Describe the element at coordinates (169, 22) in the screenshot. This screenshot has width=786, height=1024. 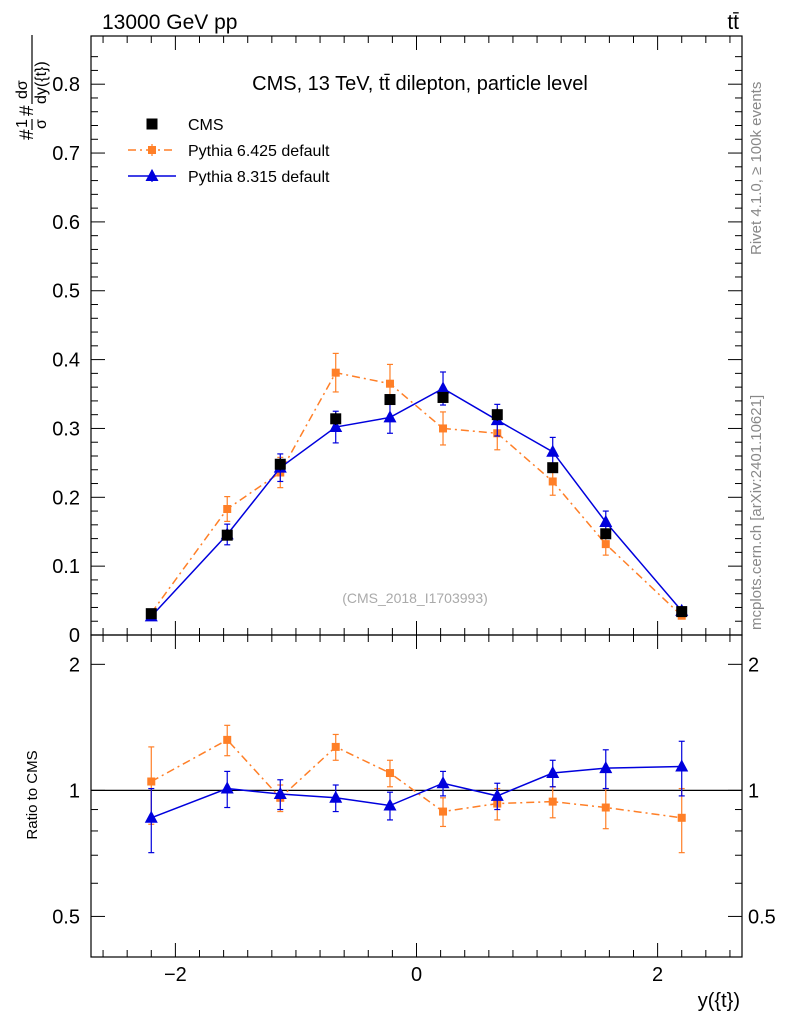
I see `energy-label: 13000 GeV pp` at that location.